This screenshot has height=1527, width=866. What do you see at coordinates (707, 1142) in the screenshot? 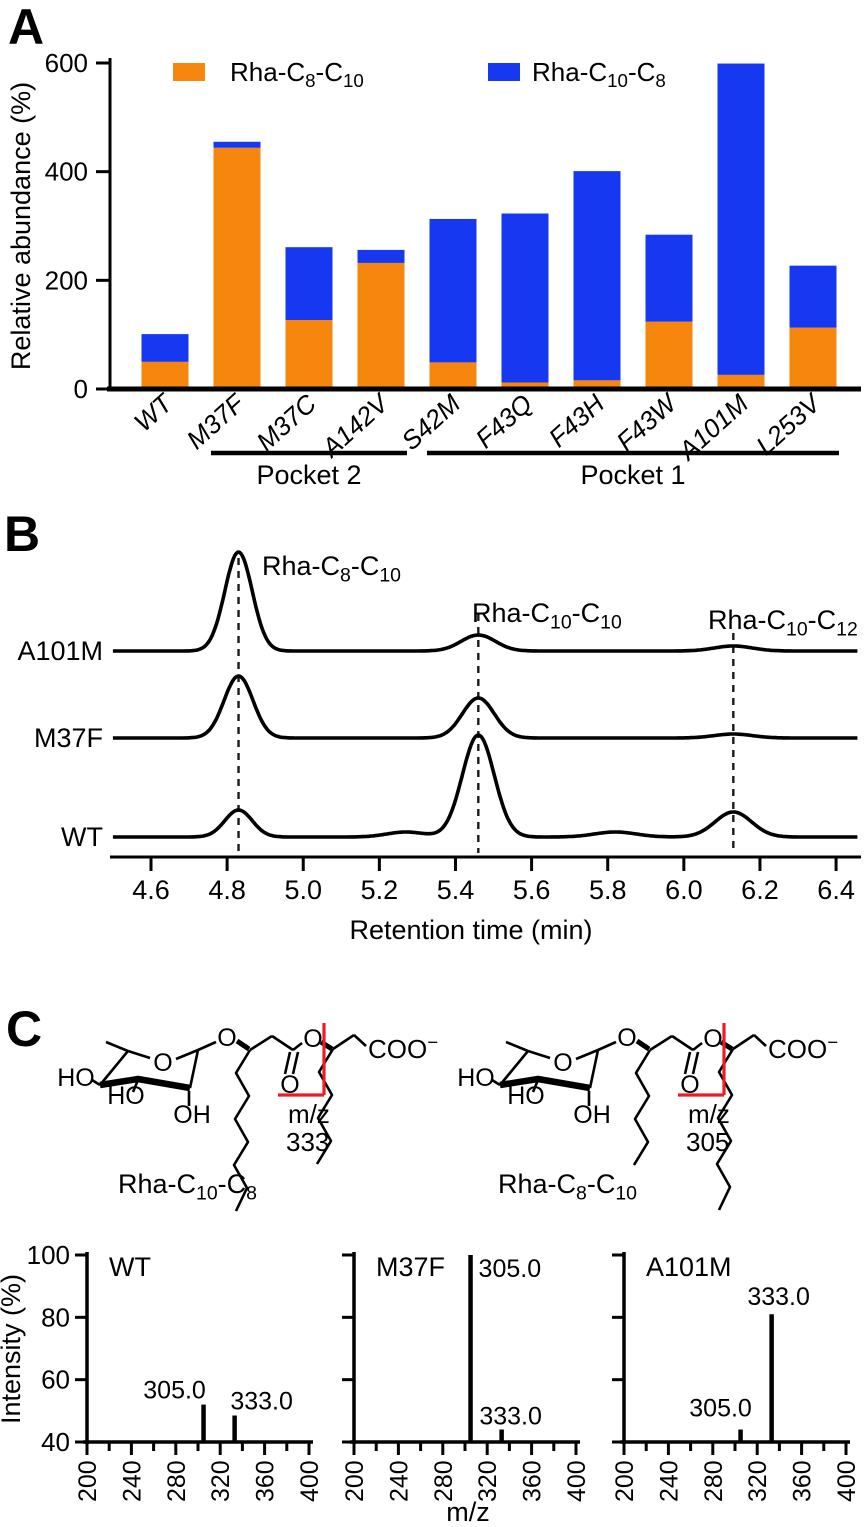
I see `fragment-mz-value: 305` at bounding box center [707, 1142].